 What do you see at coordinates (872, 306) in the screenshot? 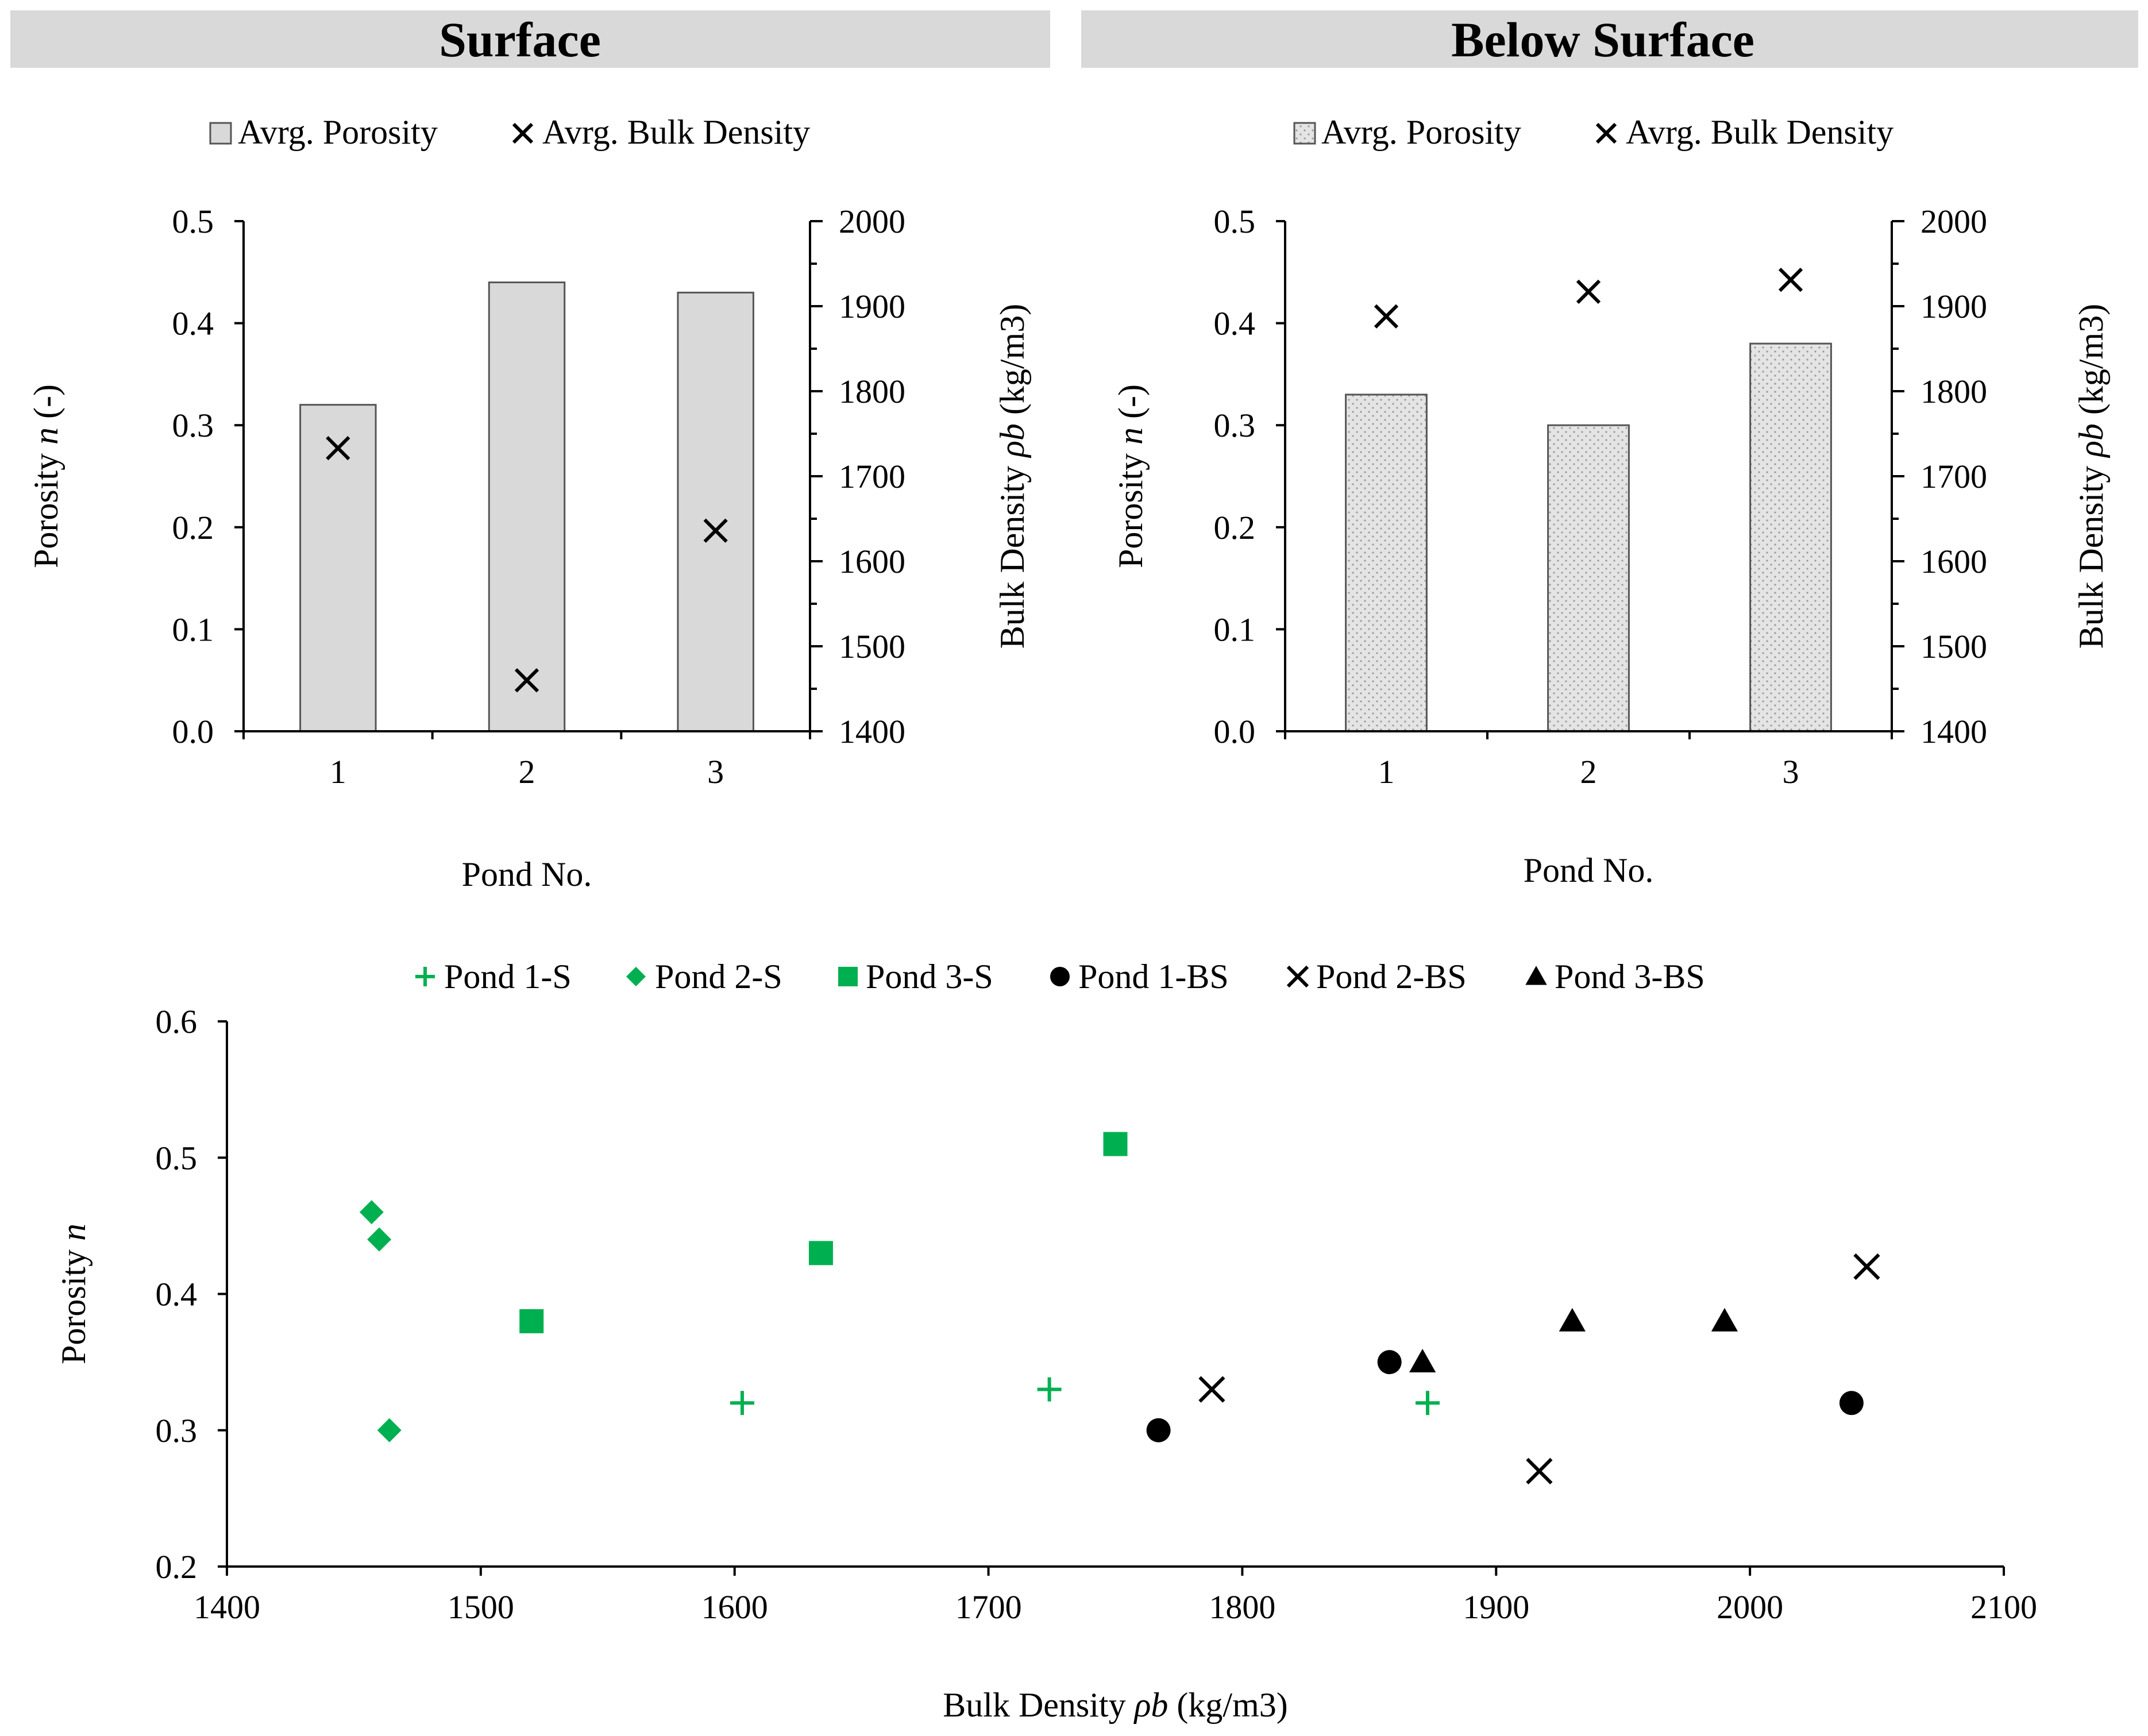
I see `surface-y2-tick-label-5: 1900` at bounding box center [872, 306].